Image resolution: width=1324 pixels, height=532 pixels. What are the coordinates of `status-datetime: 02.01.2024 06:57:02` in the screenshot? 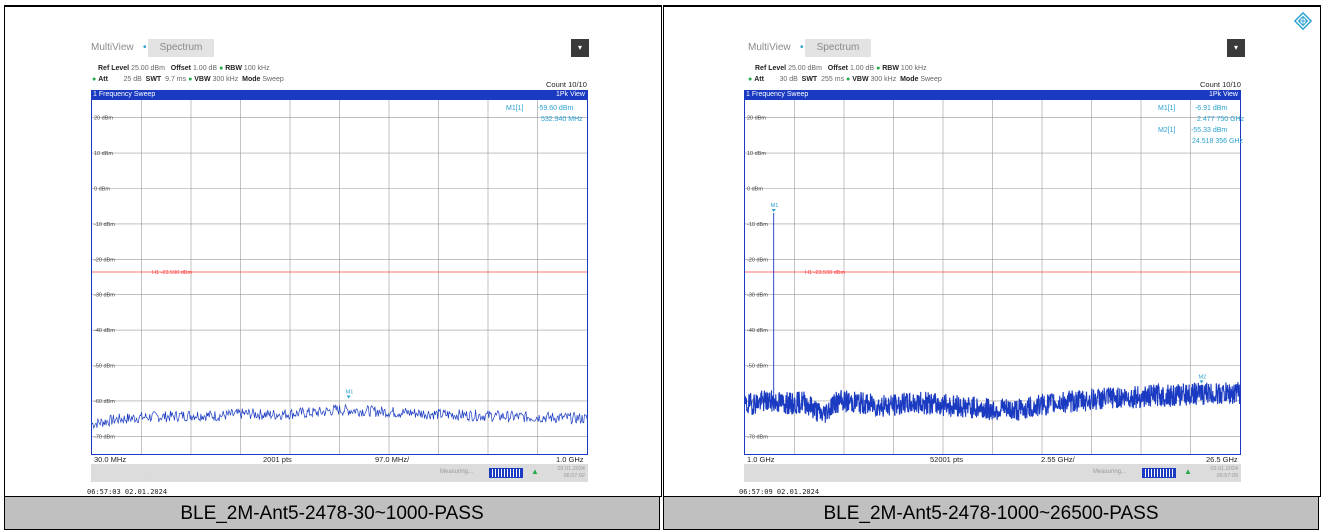 It's located at (567, 473).